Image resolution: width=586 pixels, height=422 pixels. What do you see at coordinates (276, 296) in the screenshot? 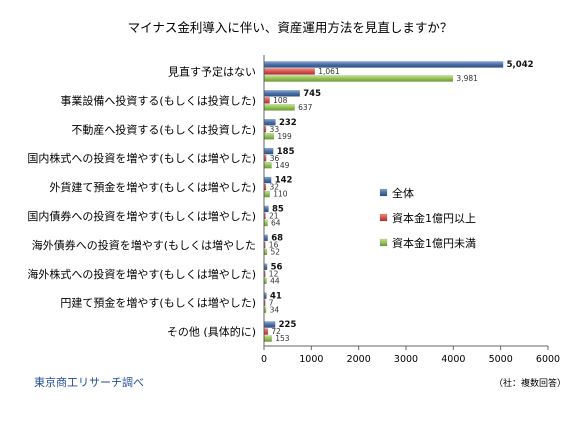
I see `data-label: 41` at bounding box center [276, 296].